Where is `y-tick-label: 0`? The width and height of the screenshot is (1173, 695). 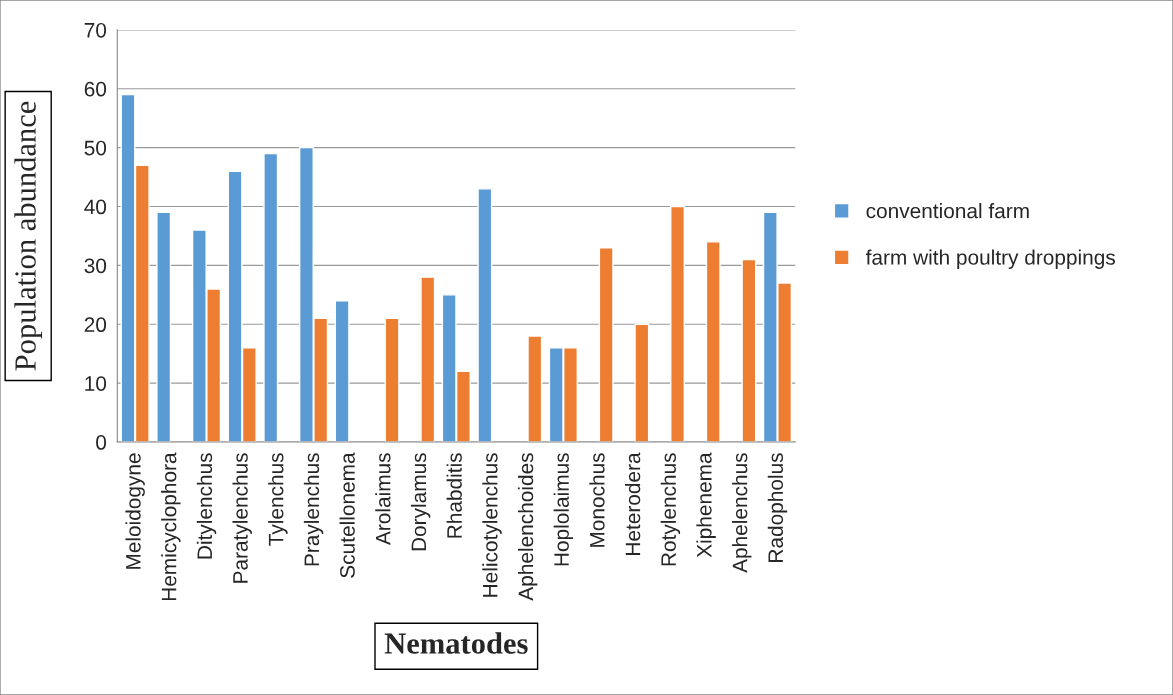 y-tick-label: 0 is located at coordinates (101, 442).